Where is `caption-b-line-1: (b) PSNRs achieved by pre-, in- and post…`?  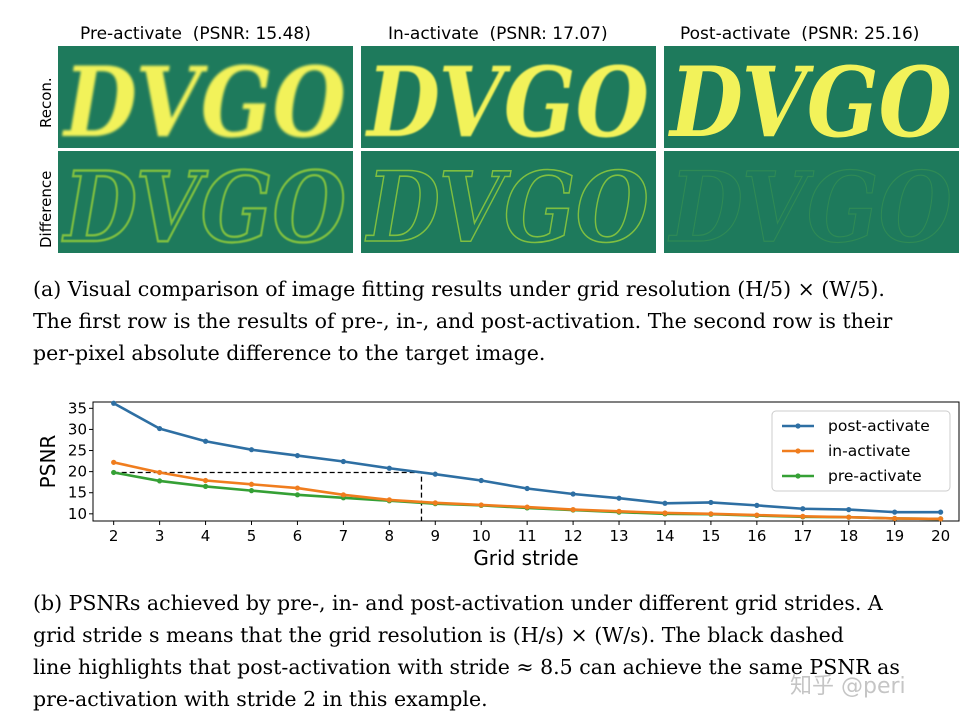 caption-b-line-1: (b) PSNRs achieved by pre-, in- and post… is located at coordinates (458, 603).